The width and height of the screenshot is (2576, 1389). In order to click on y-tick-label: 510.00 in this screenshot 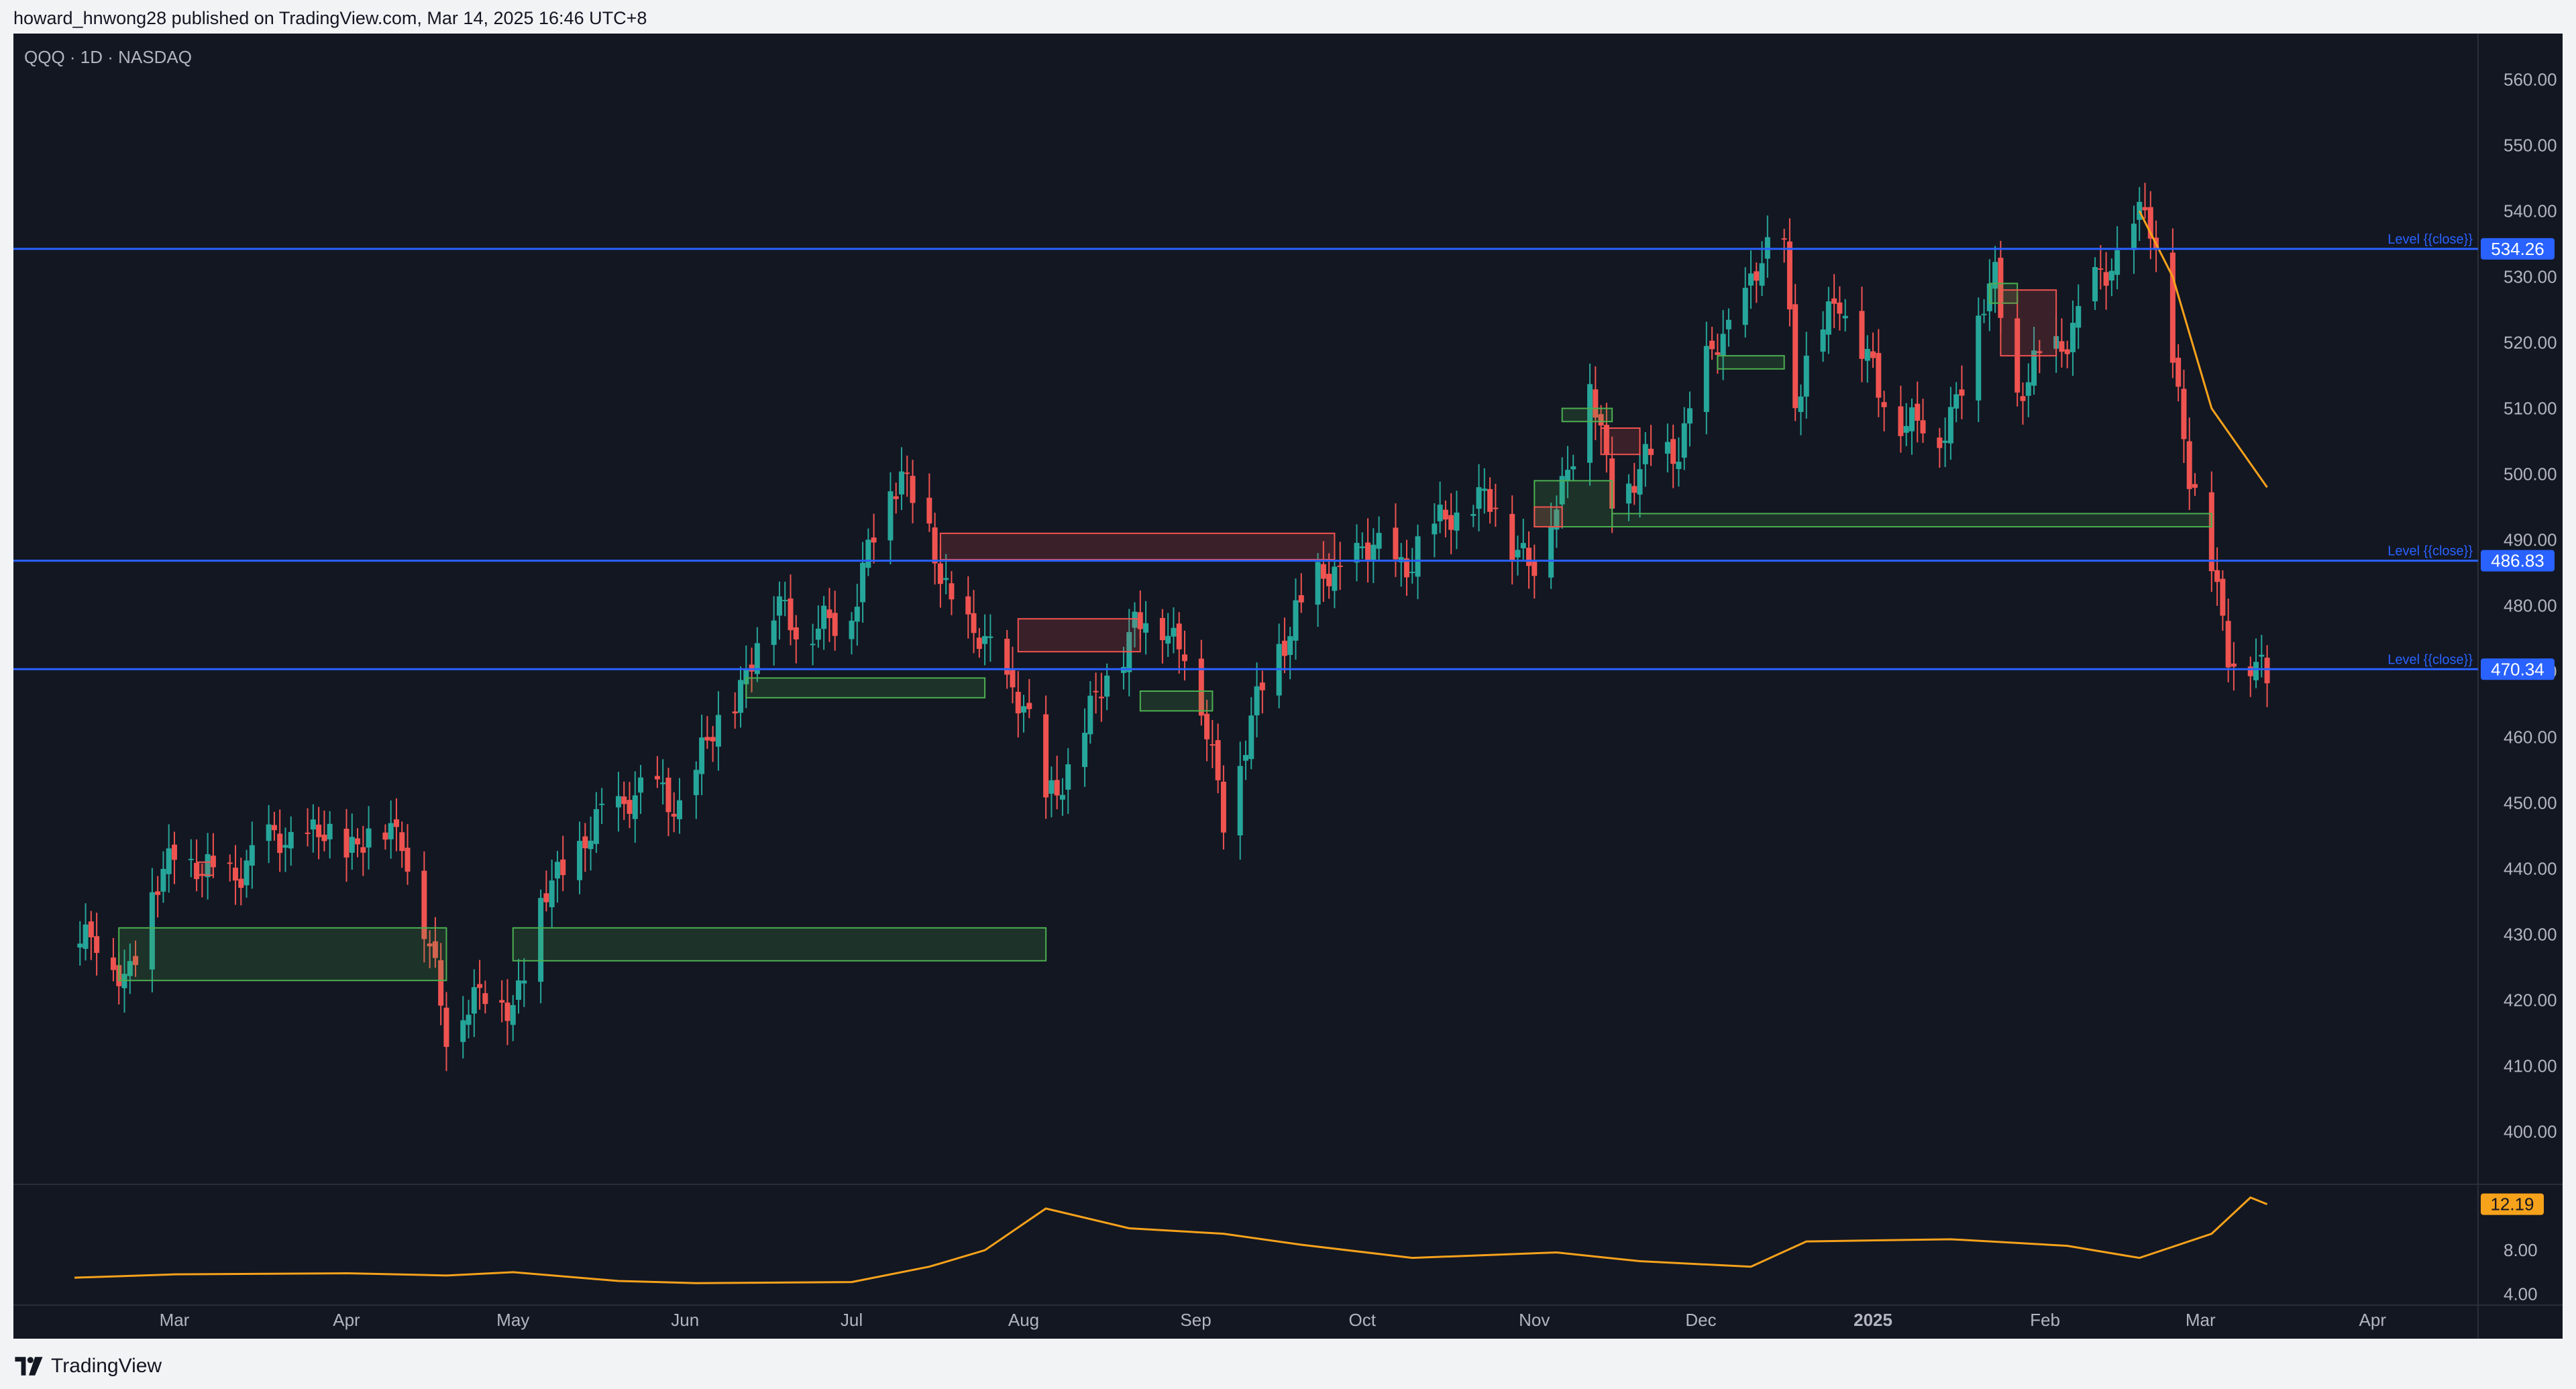, I will do `click(2530, 409)`.